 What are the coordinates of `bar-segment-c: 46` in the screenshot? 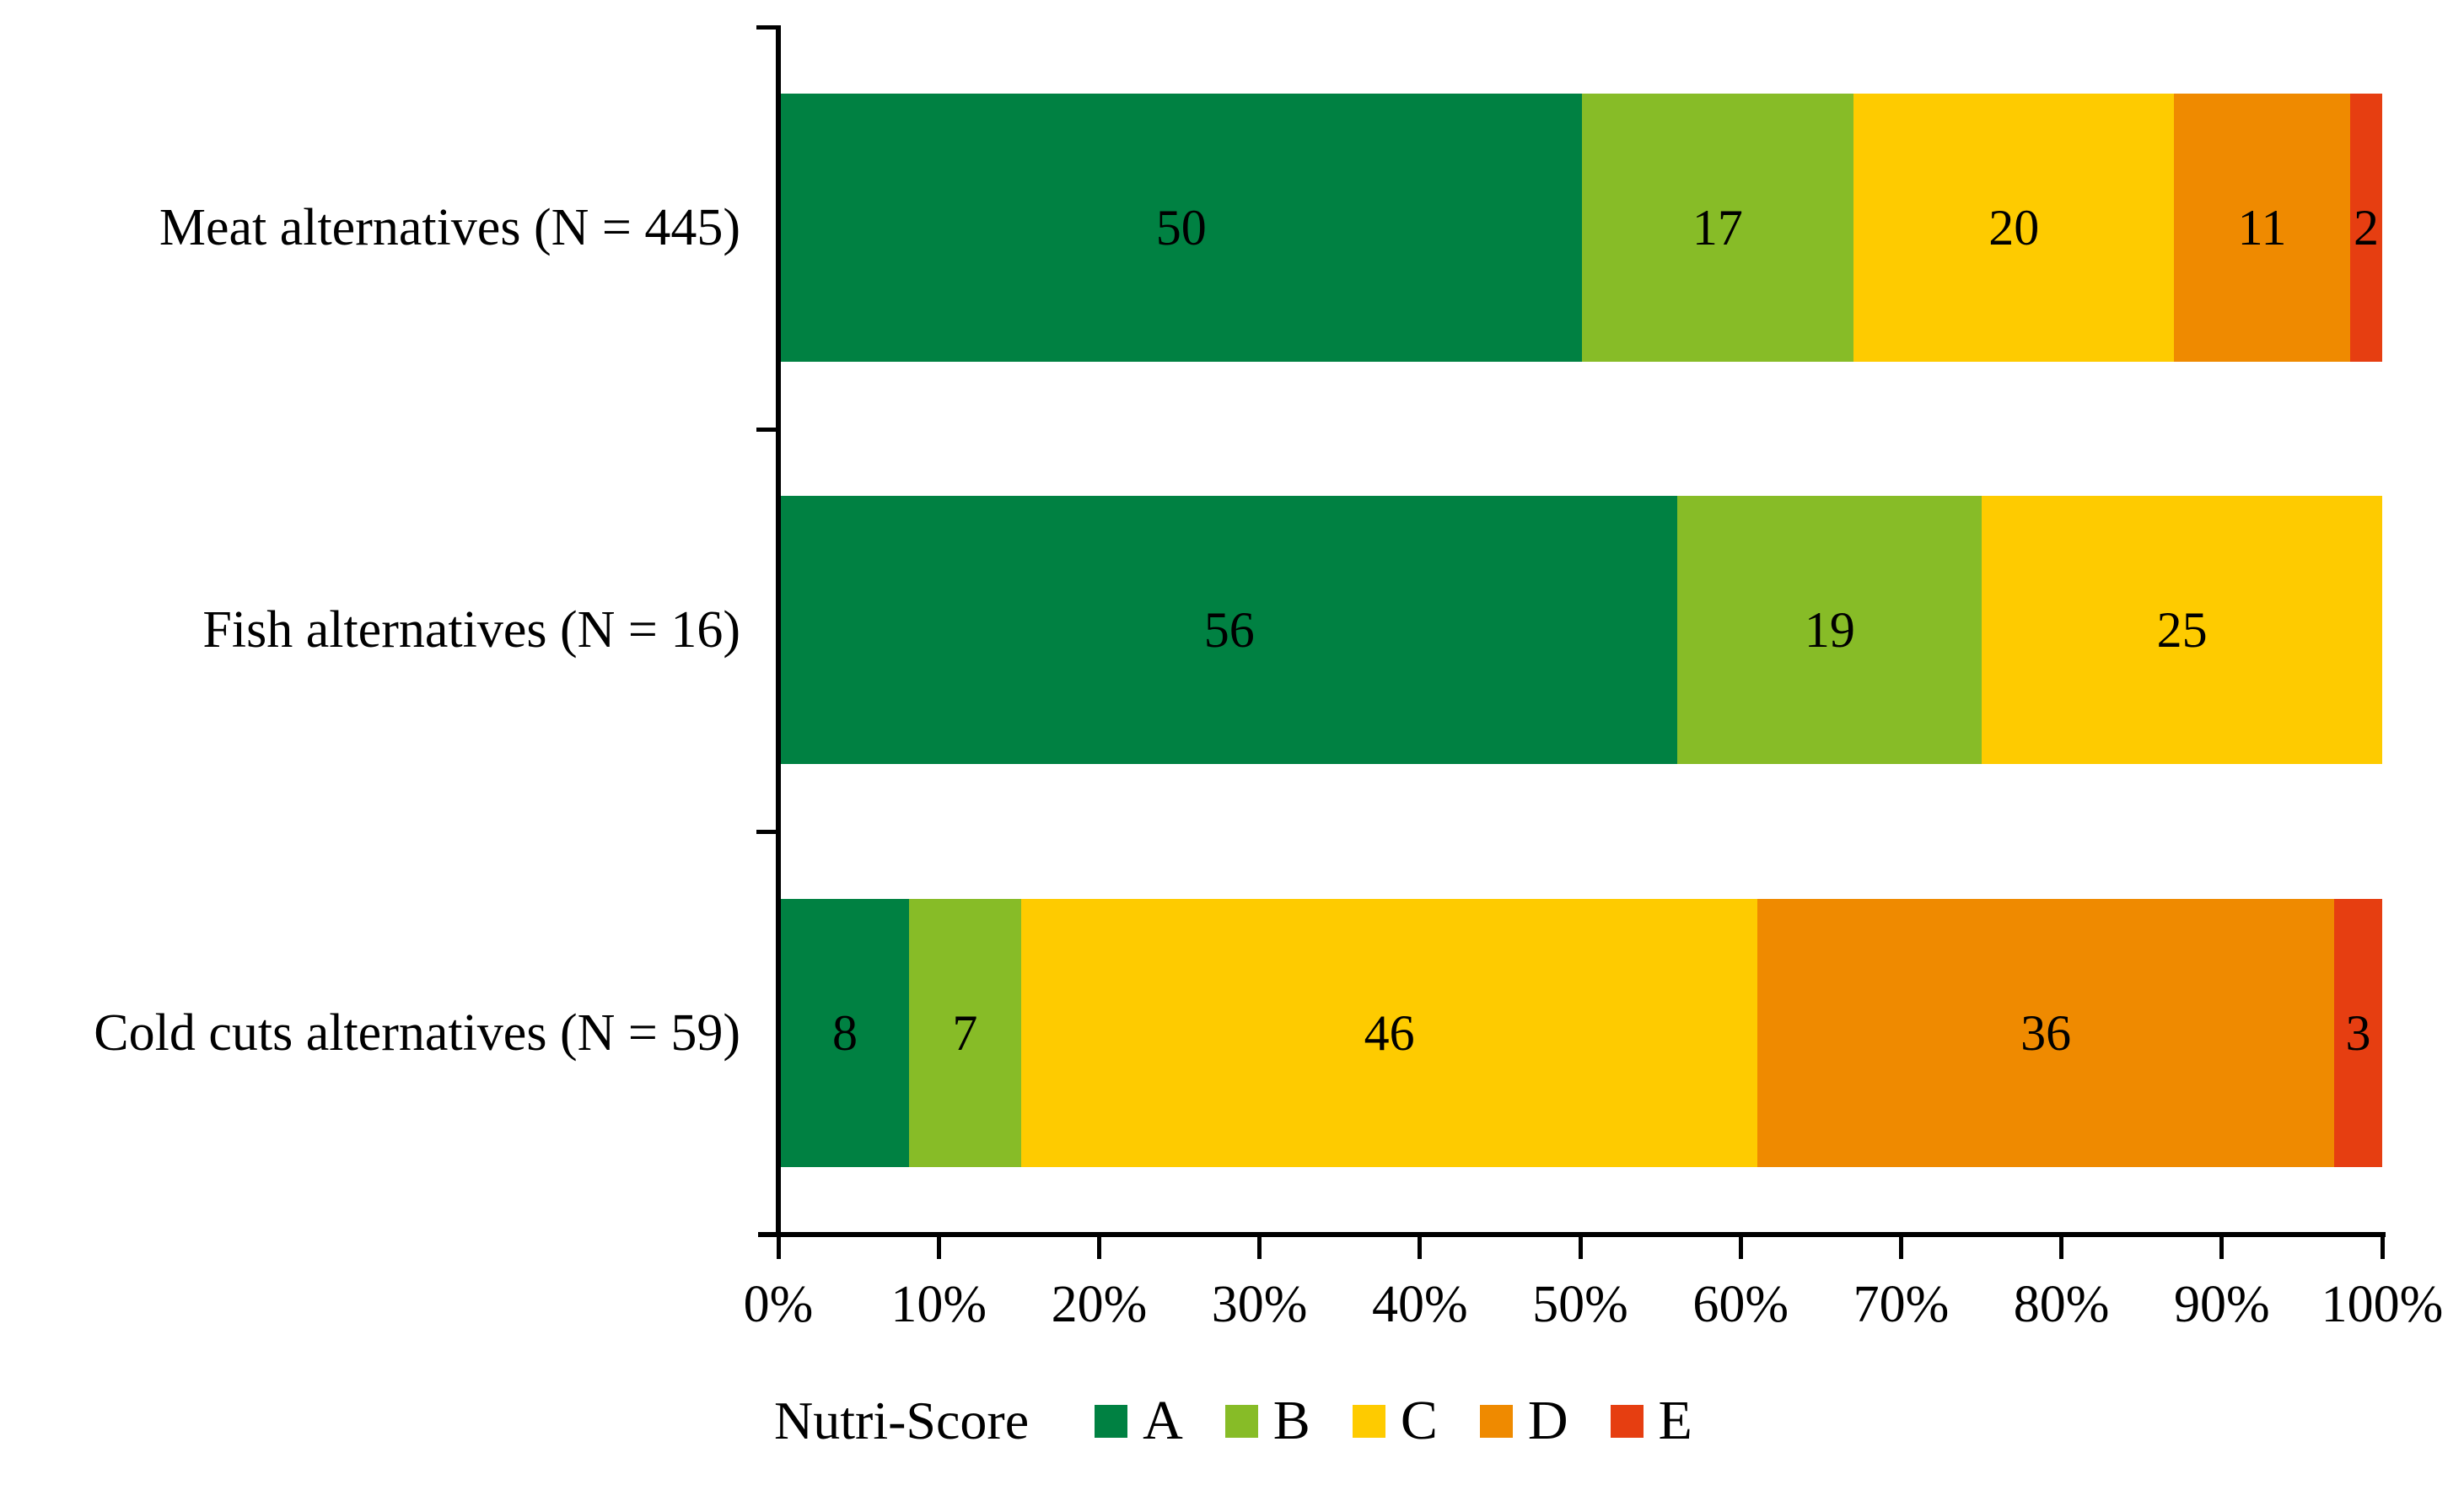 It's located at (1389, 1033).